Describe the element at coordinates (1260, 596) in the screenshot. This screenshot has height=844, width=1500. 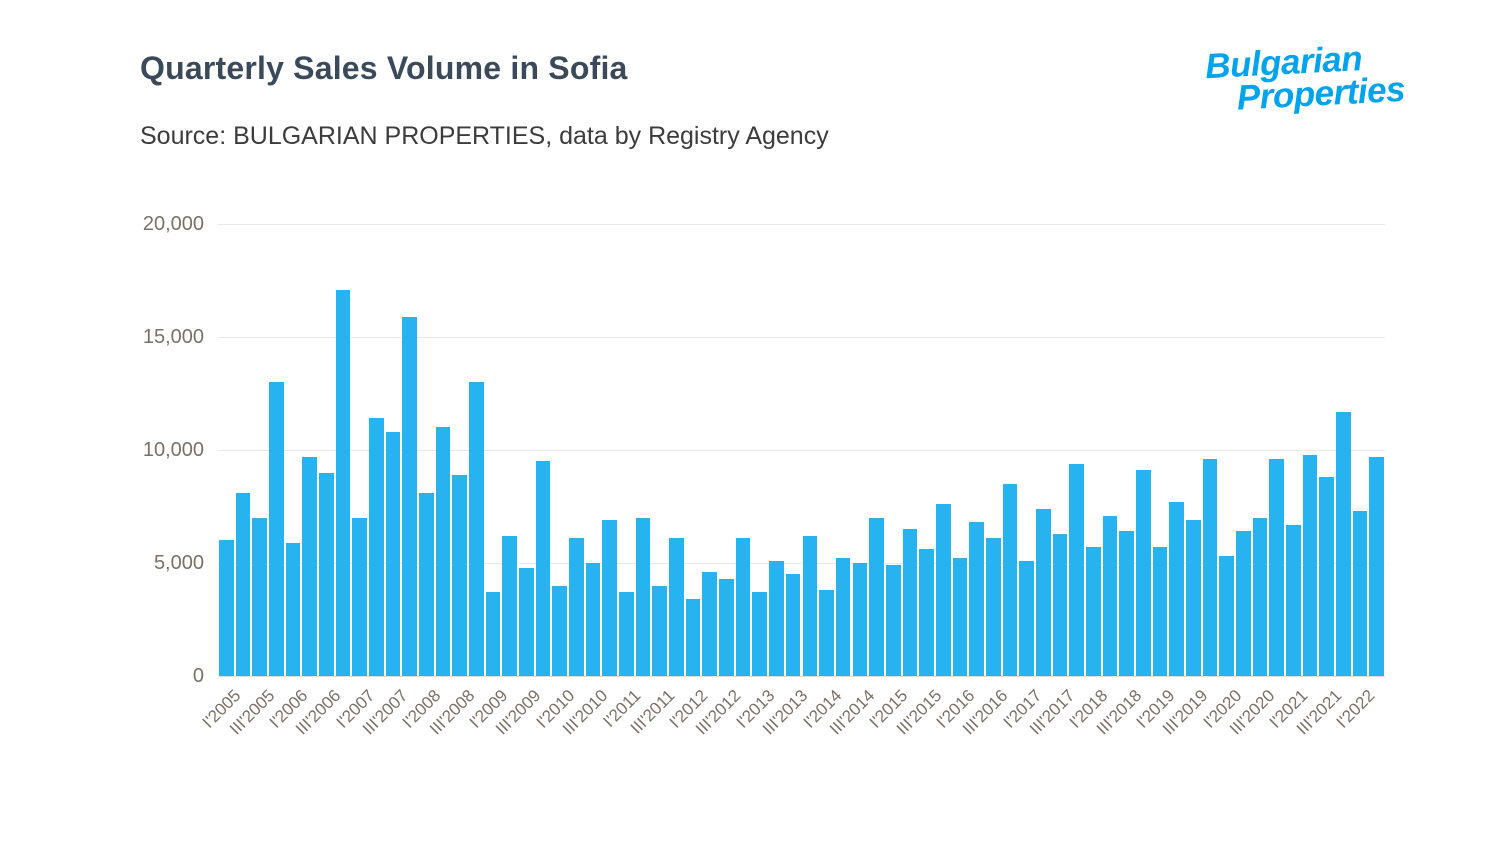
I see `bar-III'2020` at that location.